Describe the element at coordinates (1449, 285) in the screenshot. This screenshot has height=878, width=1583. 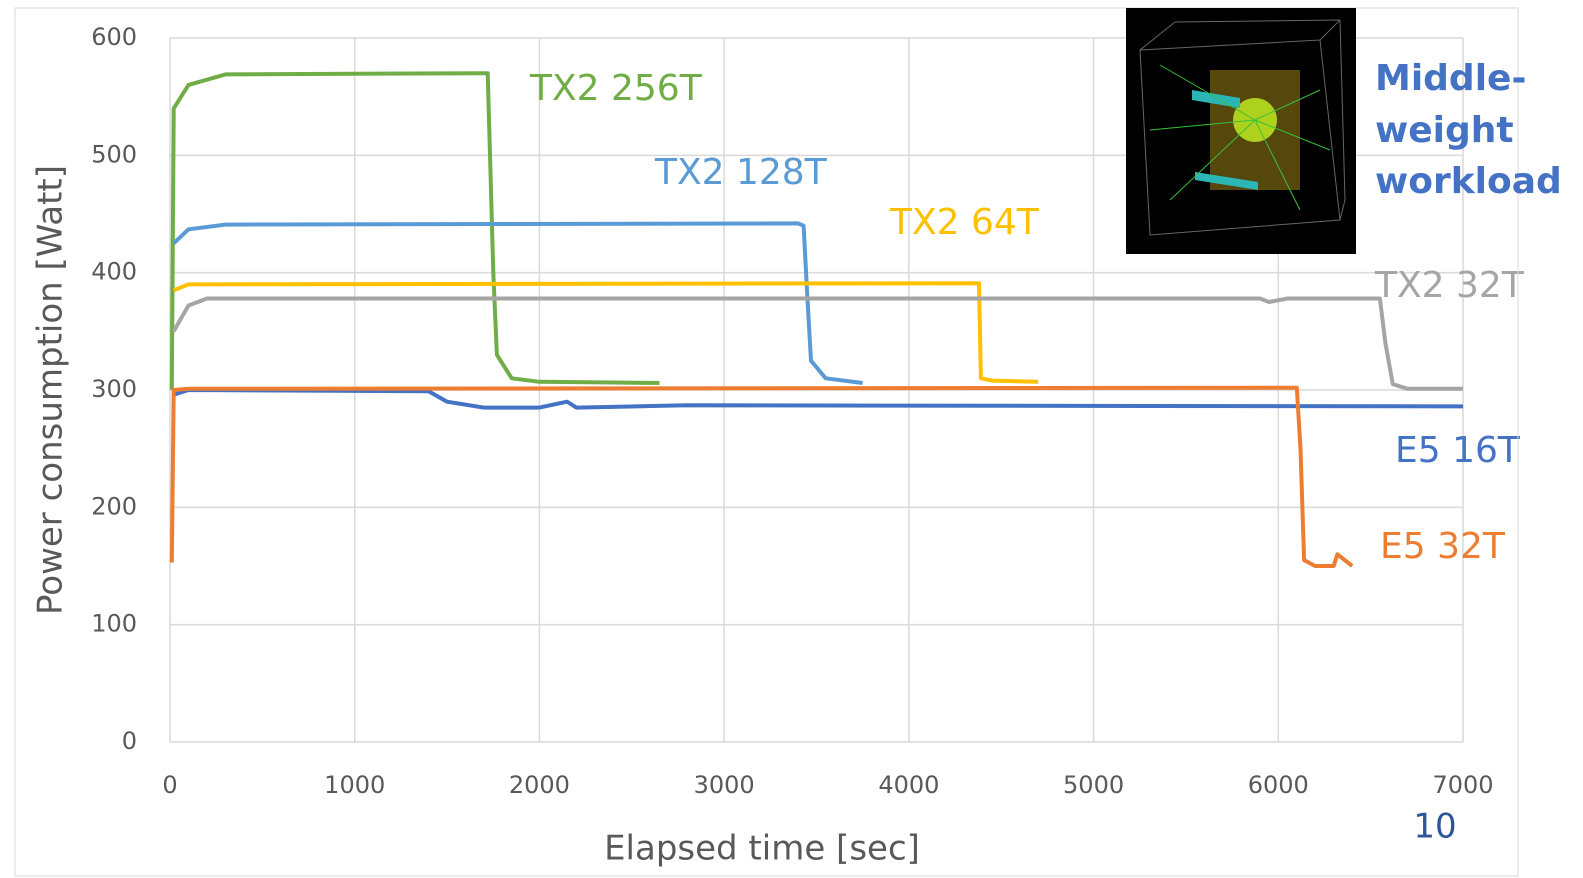
I see `series-label: TX2 32T` at that location.